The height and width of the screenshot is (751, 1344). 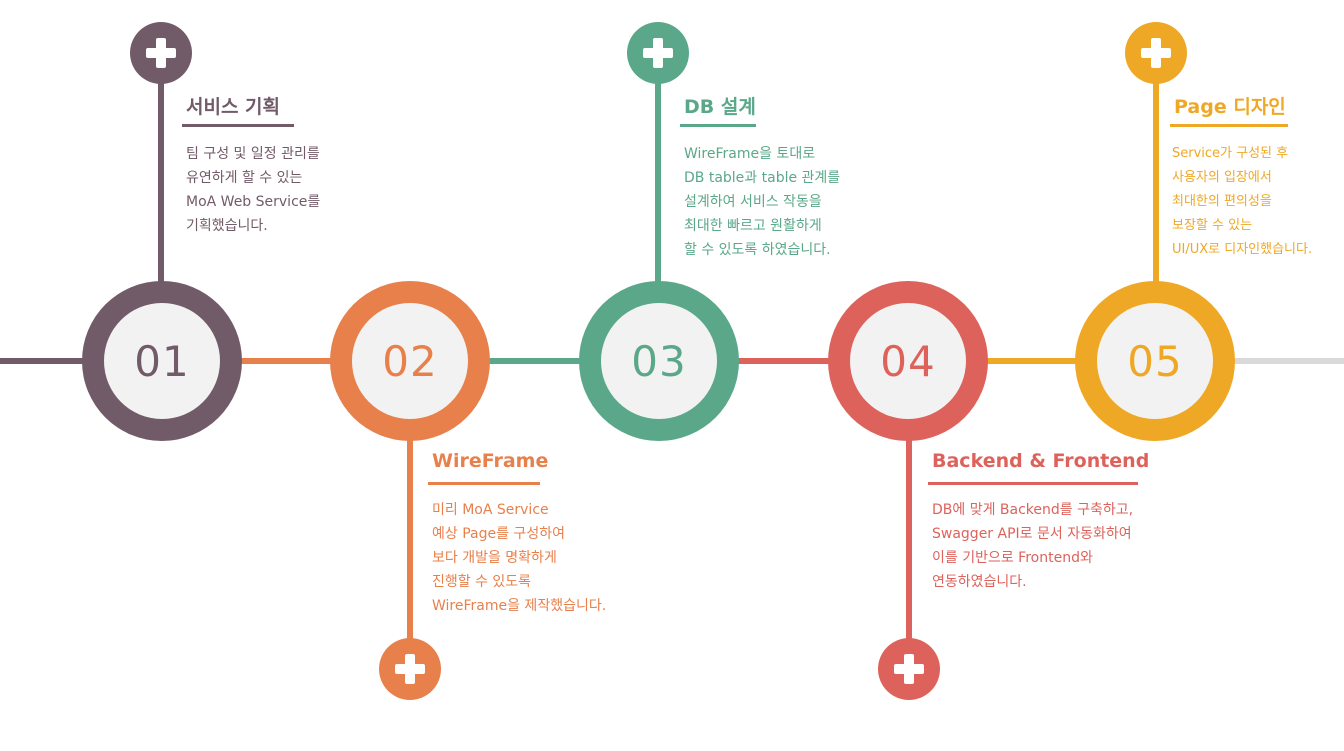 What do you see at coordinates (494, 558) in the screenshot?
I see `step-2-line: 보다 개발을 명확하게` at bounding box center [494, 558].